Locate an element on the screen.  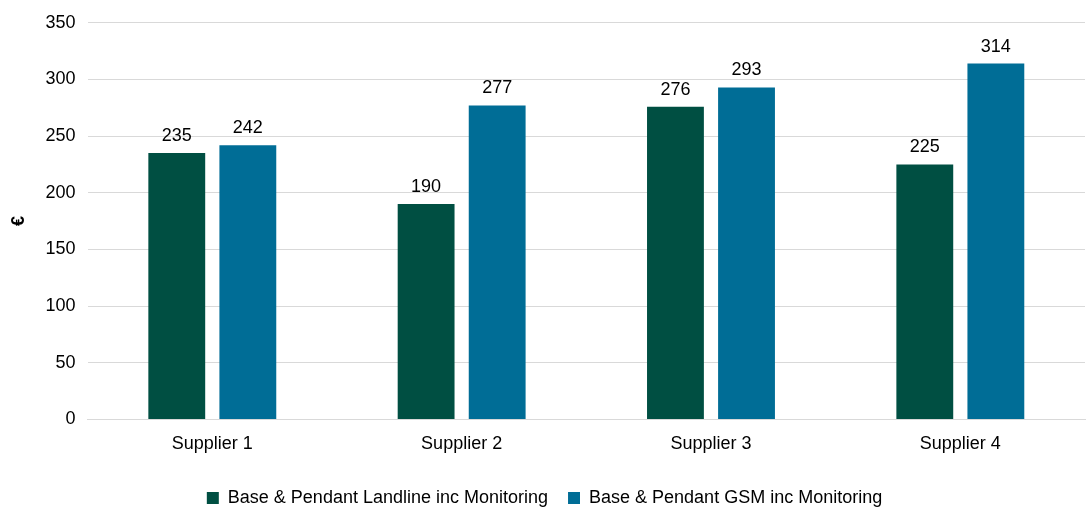
x-tick-label: Supplier 1 is located at coordinates (212, 443).